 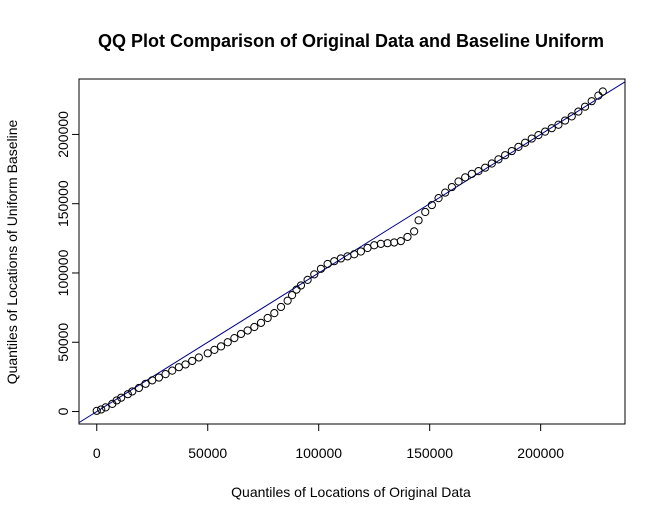 I want to click on y-tick-label: 50000, so click(x=63, y=342).